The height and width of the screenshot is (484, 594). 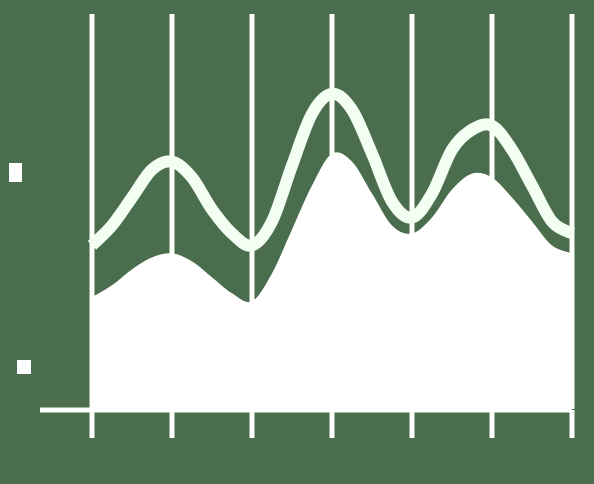 I want to click on y-axis-markers, so click(x=20, y=268).